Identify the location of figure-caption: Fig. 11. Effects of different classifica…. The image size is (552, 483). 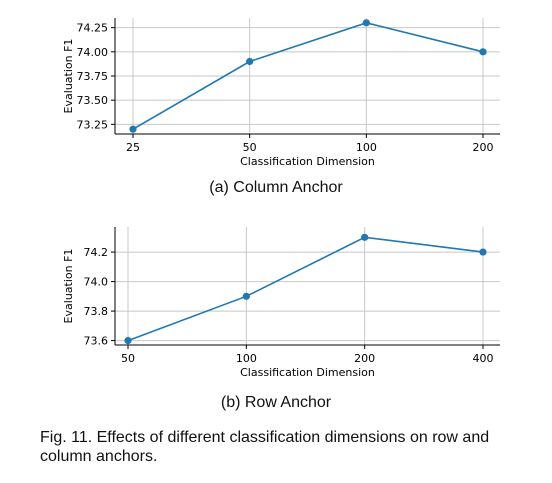
(265, 447).